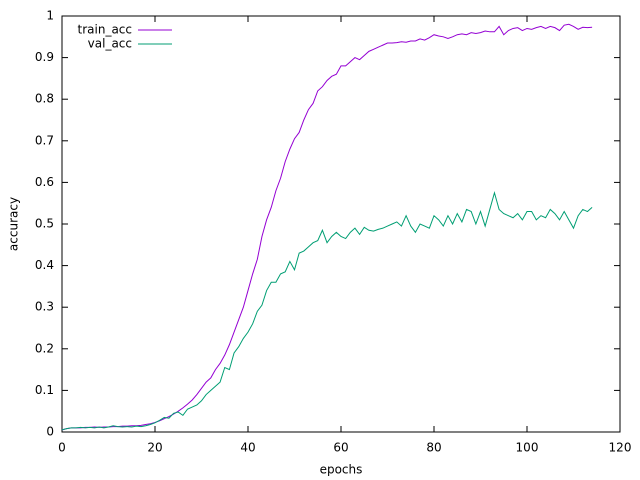  Describe the element at coordinates (62, 448) in the screenshot. I see `x-tick-label: 0` at that location.